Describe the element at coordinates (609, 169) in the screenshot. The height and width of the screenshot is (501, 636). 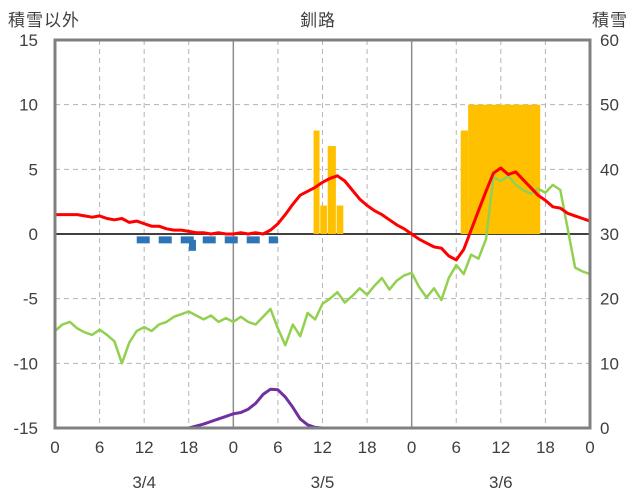
I see `right-tick-label: 40` at that location.